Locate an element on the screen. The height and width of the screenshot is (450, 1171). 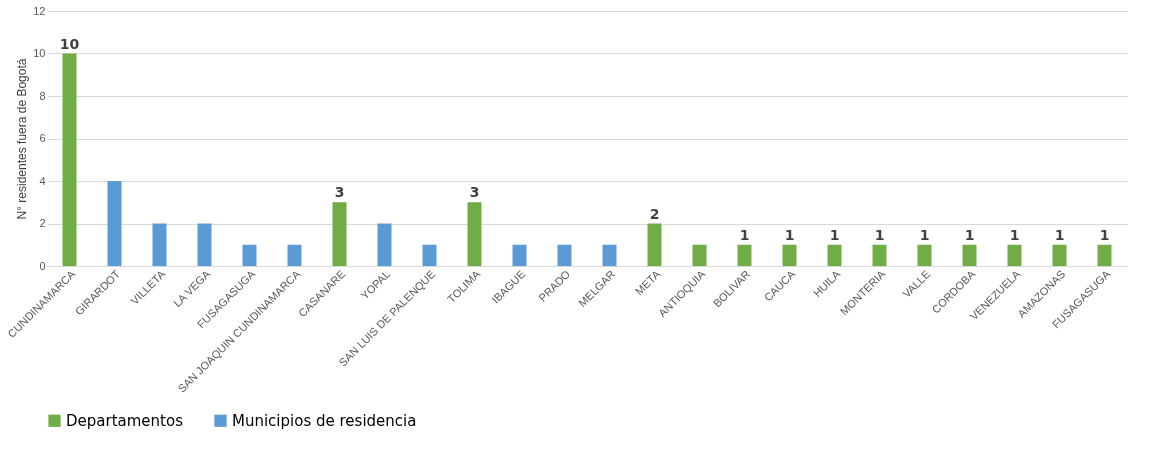
y-tick-label: 6 is located at coordinates (42, 138).